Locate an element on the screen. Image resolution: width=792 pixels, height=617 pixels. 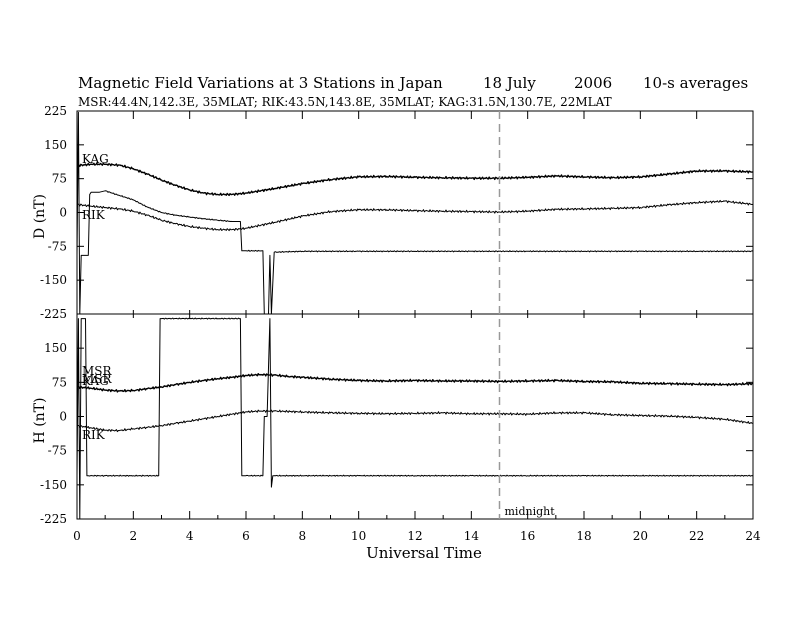
series-line-kag-h is located at coordinates (415, 383).